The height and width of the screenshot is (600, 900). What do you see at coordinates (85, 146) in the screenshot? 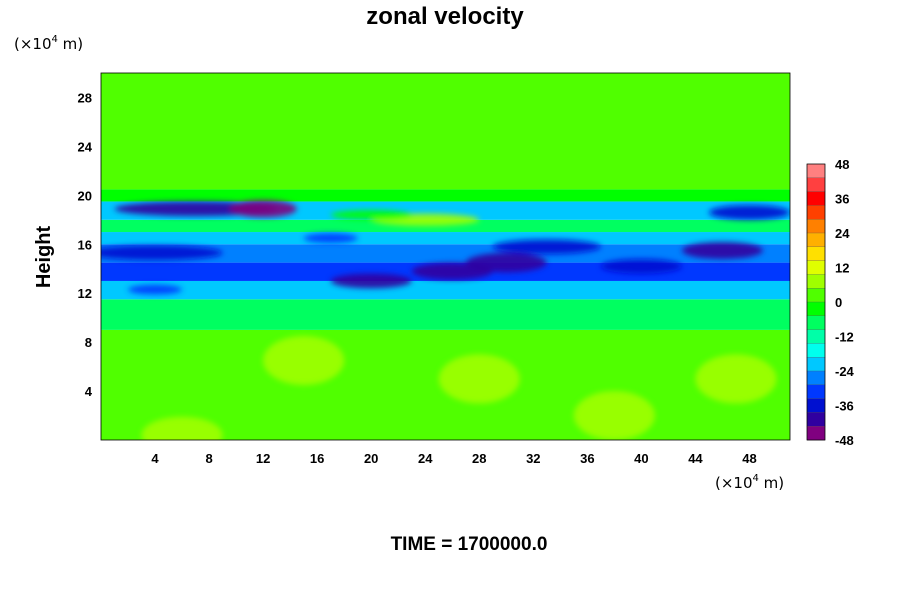
I see `y-tick-24: 24` at bounding box center [85, 146].